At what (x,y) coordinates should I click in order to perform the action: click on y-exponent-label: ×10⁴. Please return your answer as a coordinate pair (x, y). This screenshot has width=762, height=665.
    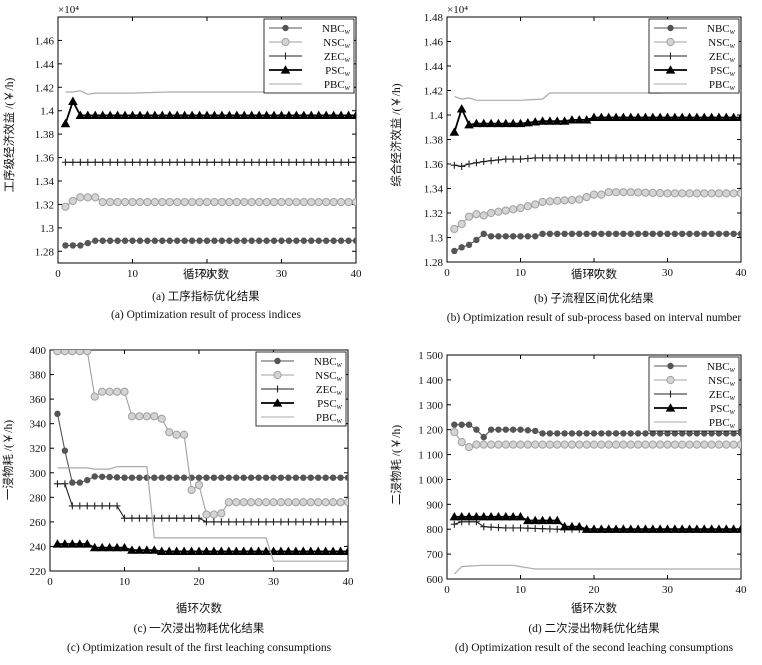
    Looking at the image, I should click on (68, 10).